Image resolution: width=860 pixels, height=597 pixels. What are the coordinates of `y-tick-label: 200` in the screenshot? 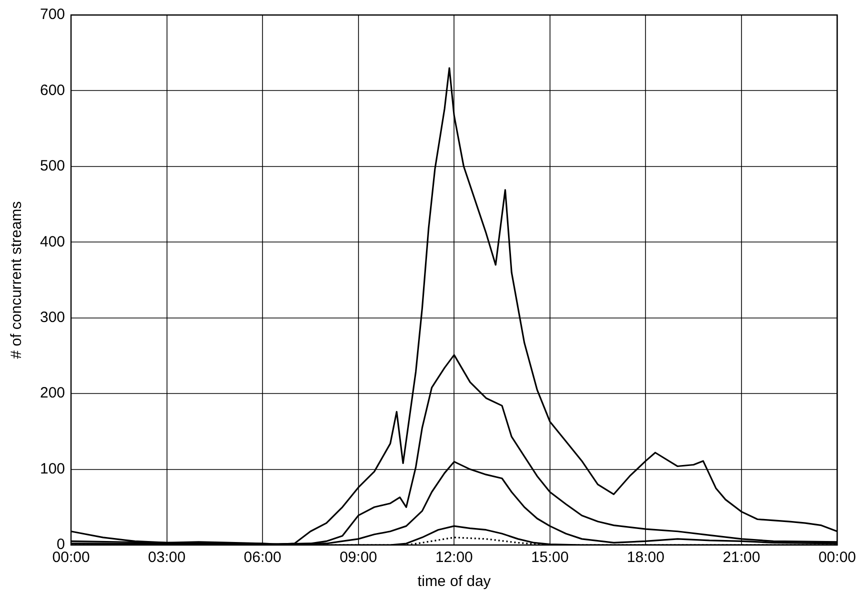 It's located at (53, 393).